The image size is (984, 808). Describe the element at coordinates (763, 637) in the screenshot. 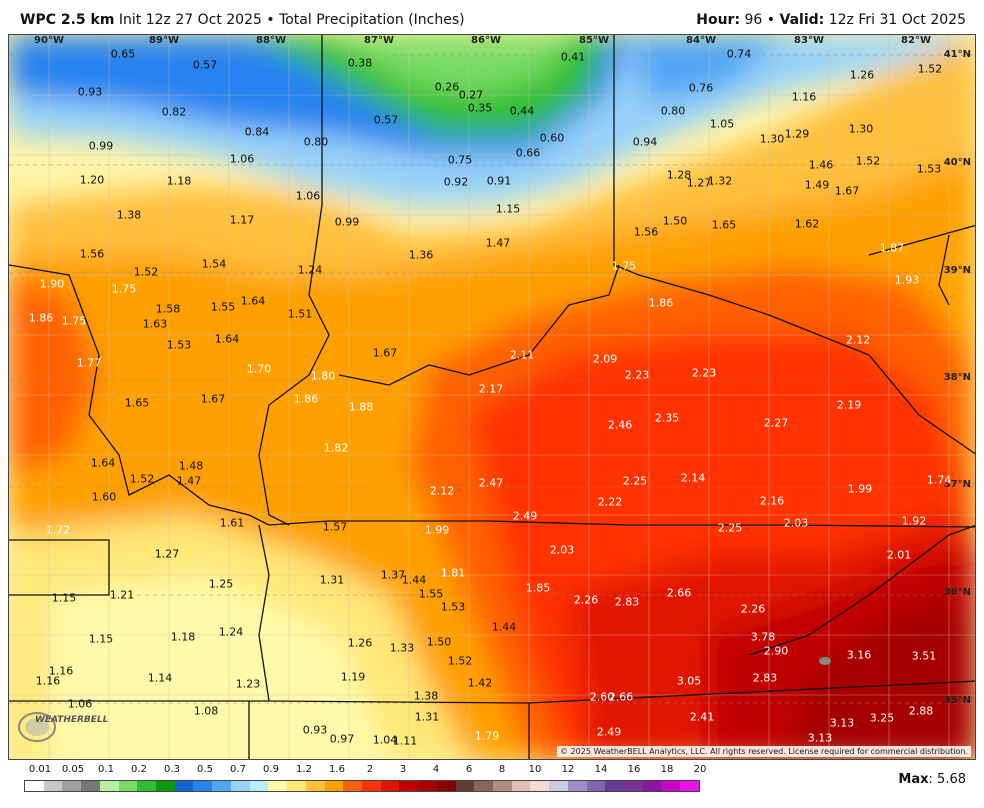

I see `precip-value: 3.78` at that location.